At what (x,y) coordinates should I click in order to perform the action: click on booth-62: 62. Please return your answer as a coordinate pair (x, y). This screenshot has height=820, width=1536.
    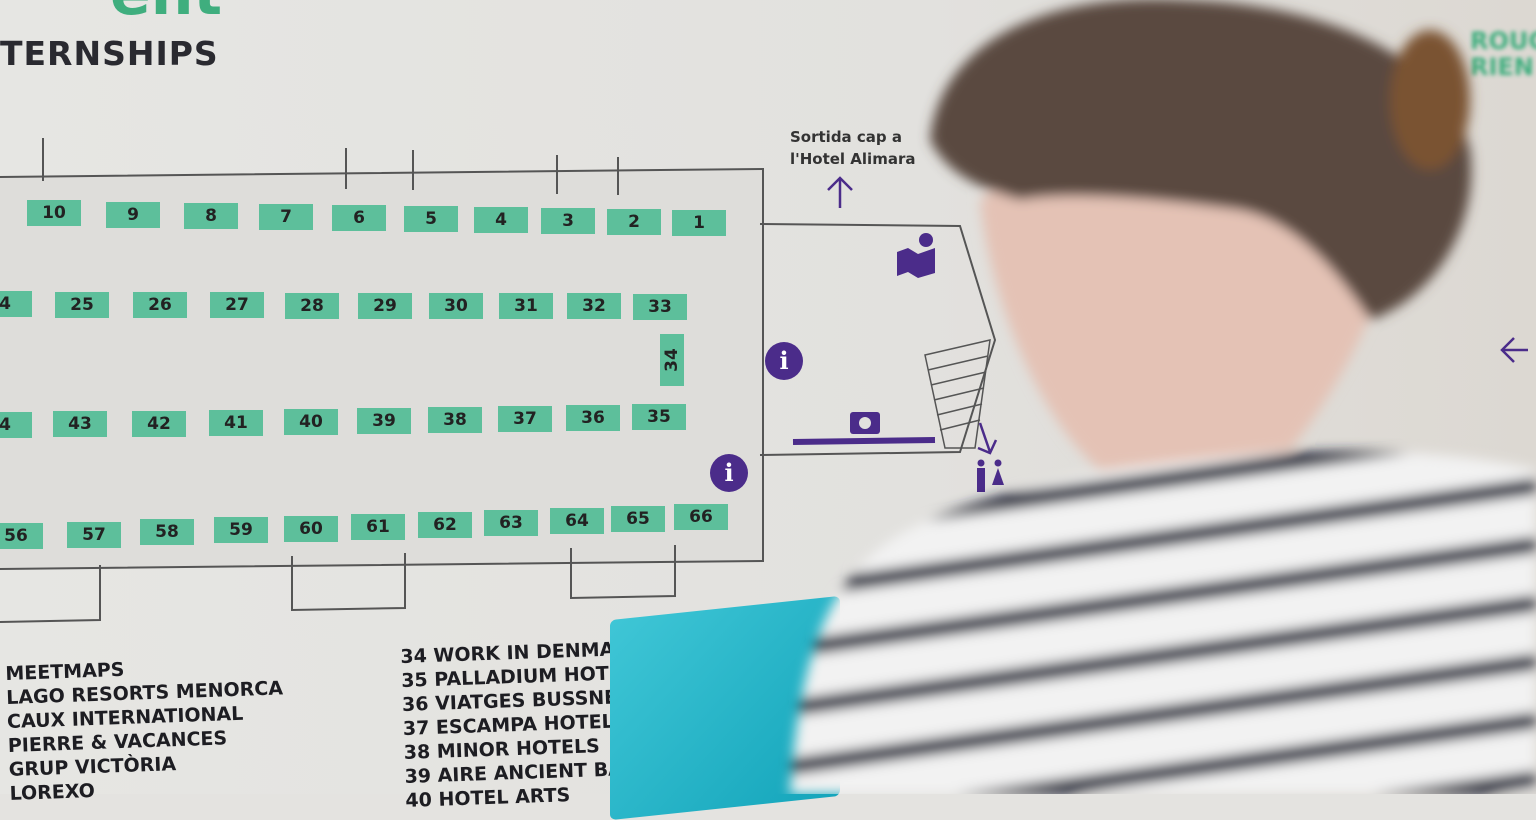
    Looking at the image, I should click on (445, 525).